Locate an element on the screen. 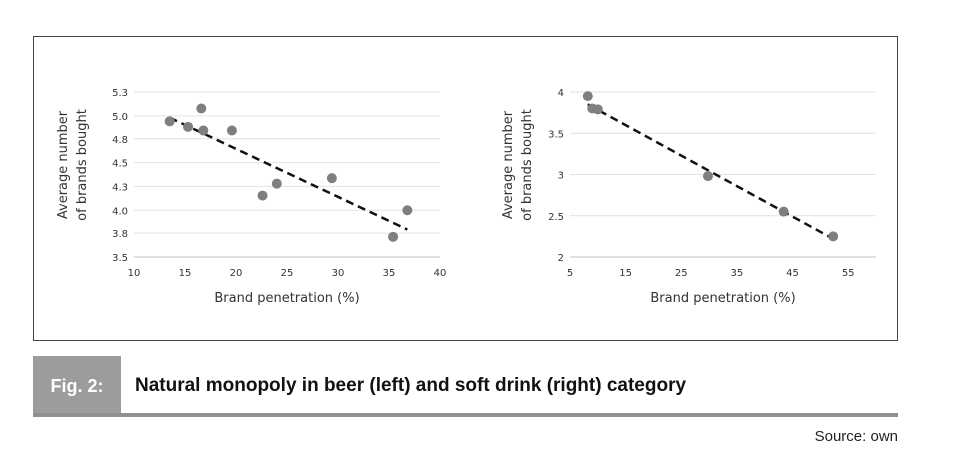 This screenshot has height=458, width=966. y-tick-label: 3 is located at coordinates (561, 176).